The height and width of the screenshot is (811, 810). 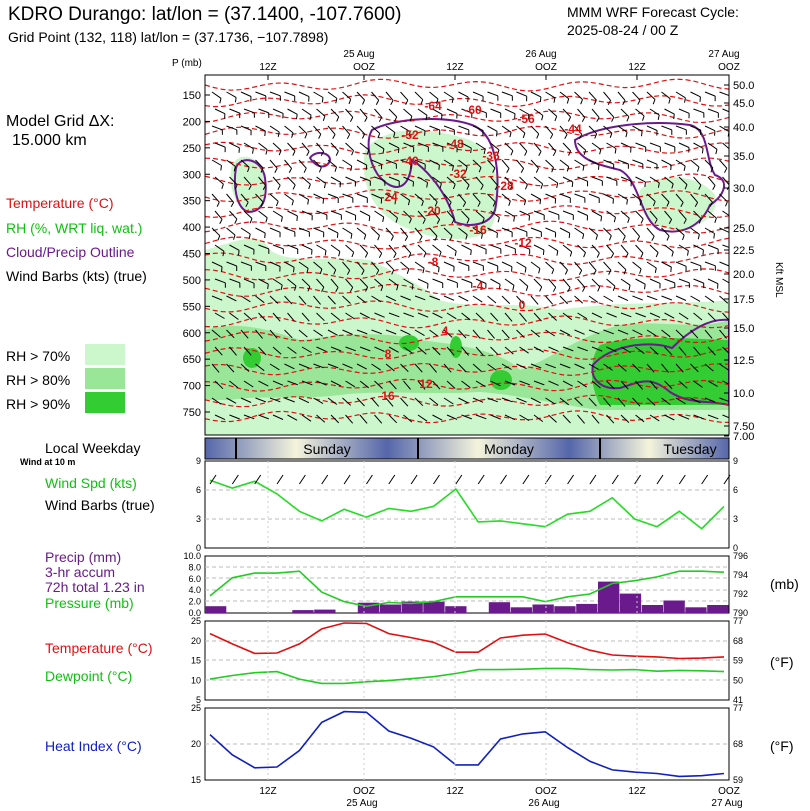 I want to click on height-tick: 15.0, so click(x=743, y=329).